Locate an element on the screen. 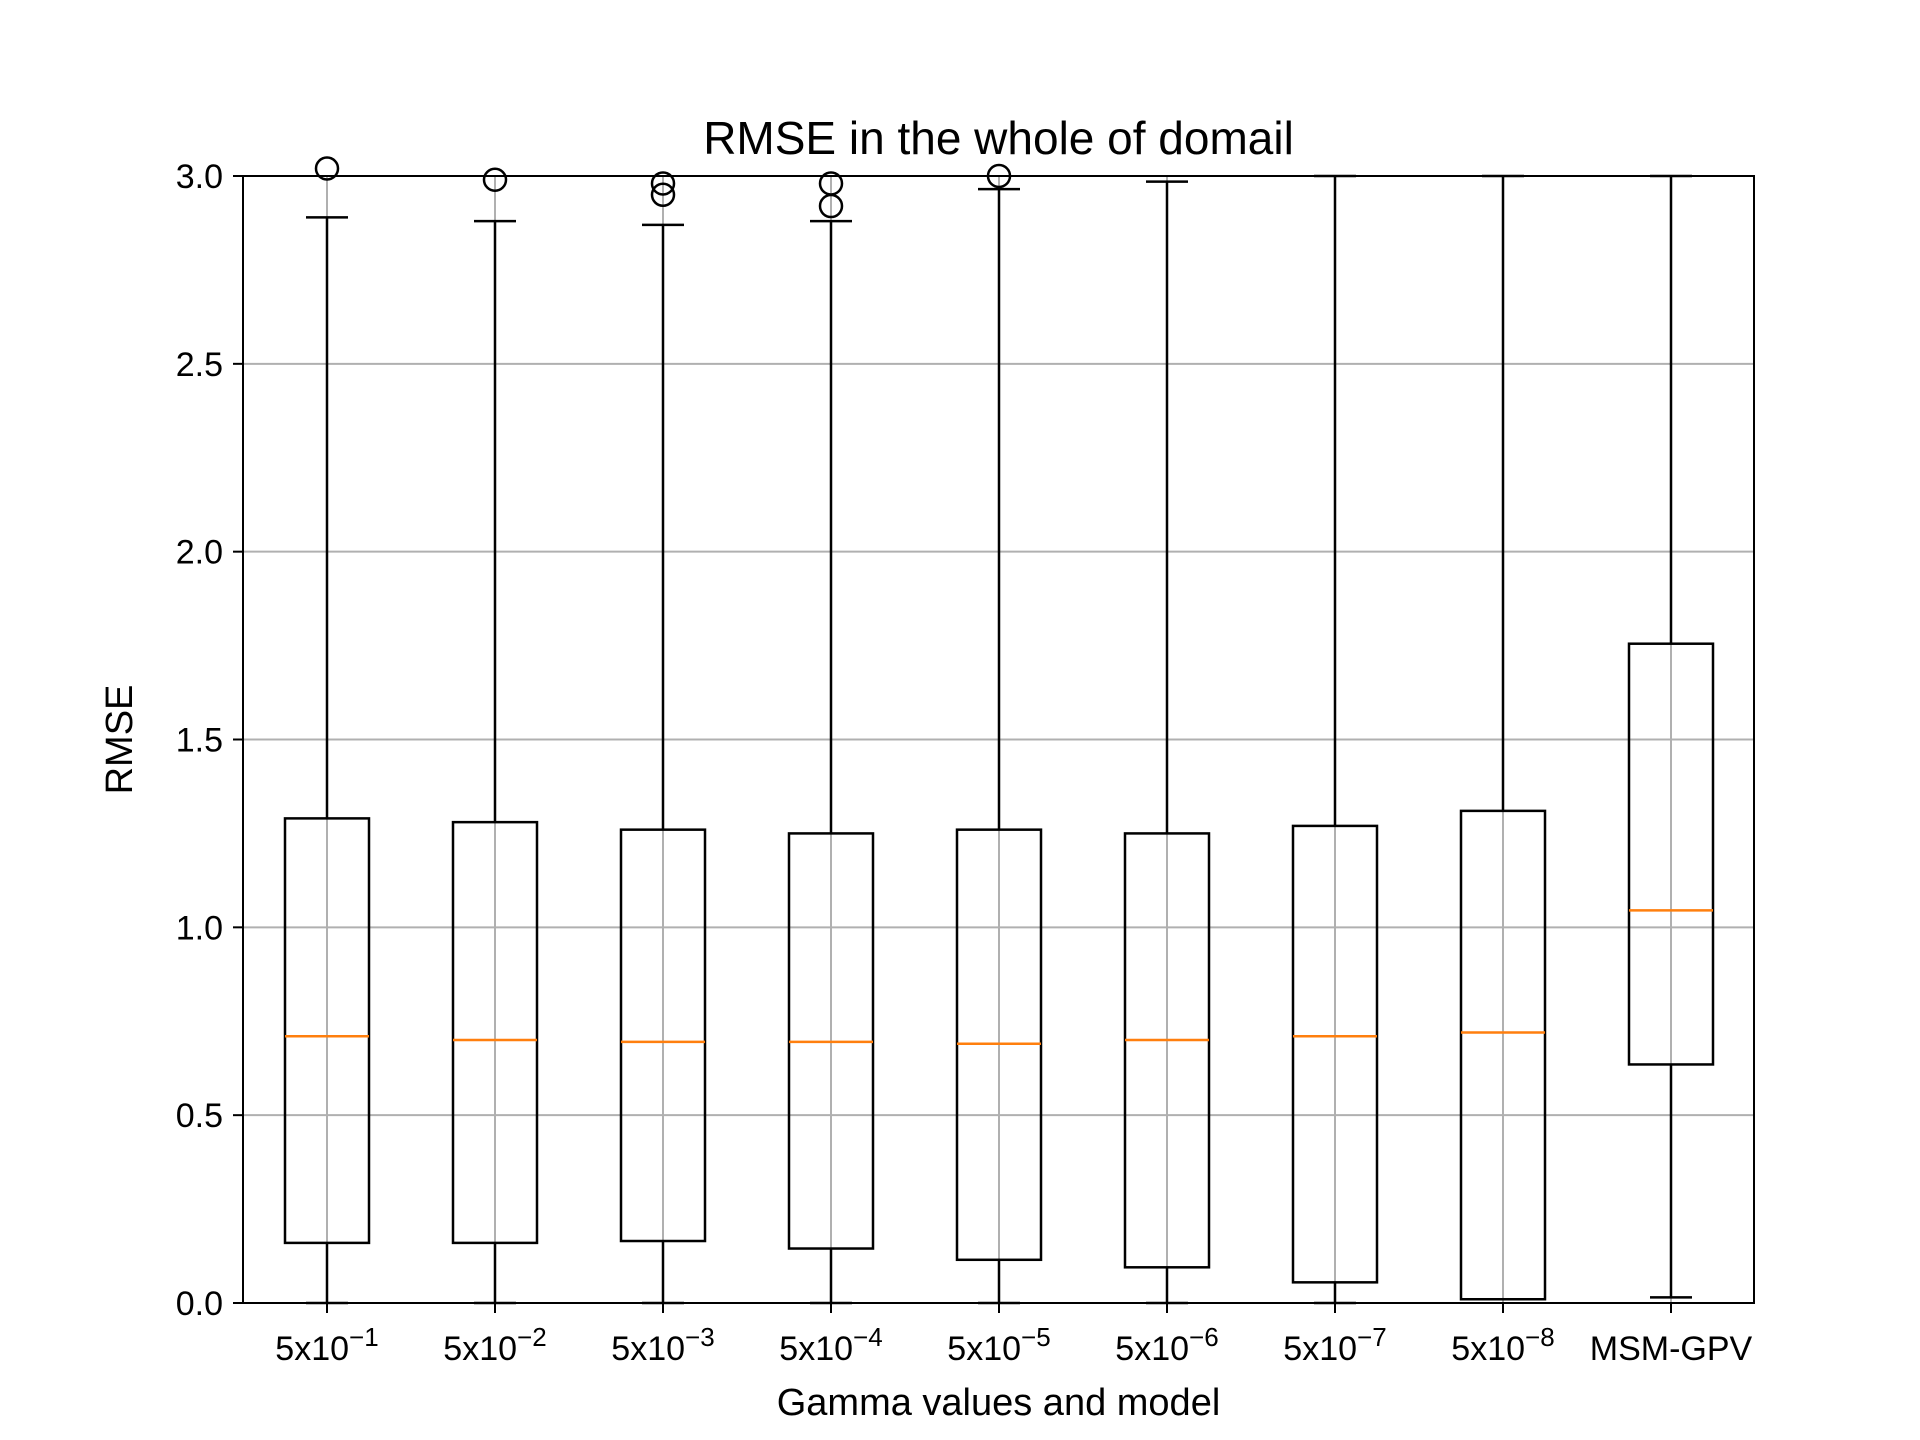  x-tick-label: 5x10⁻¹ is located at coordinates (326, 1345).